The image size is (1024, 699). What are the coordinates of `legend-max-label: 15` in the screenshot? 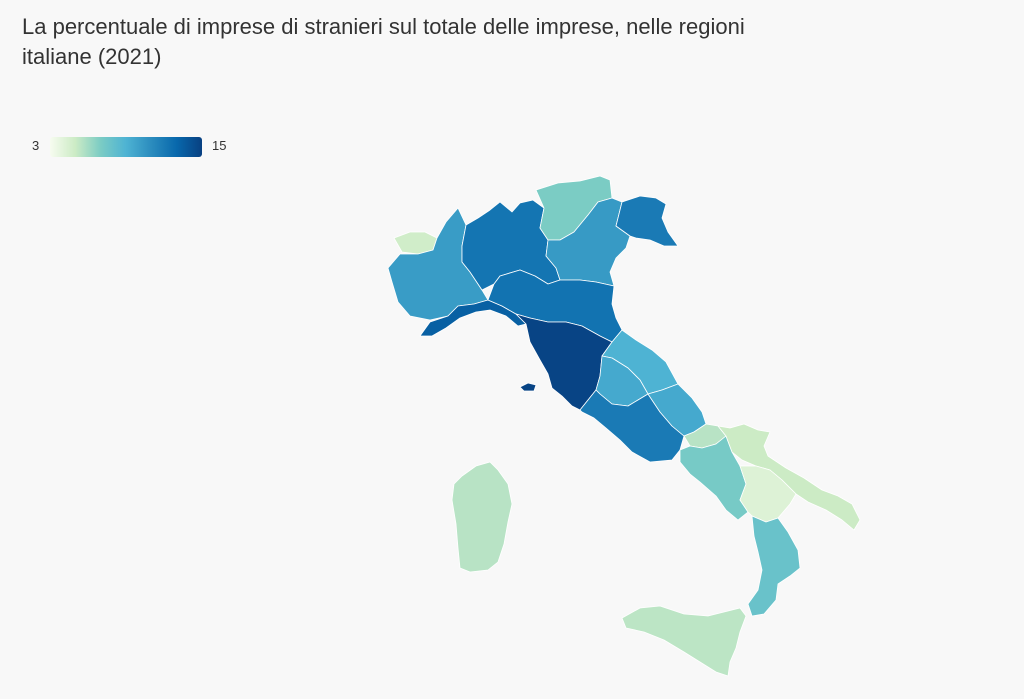 It's located at (219, 145).